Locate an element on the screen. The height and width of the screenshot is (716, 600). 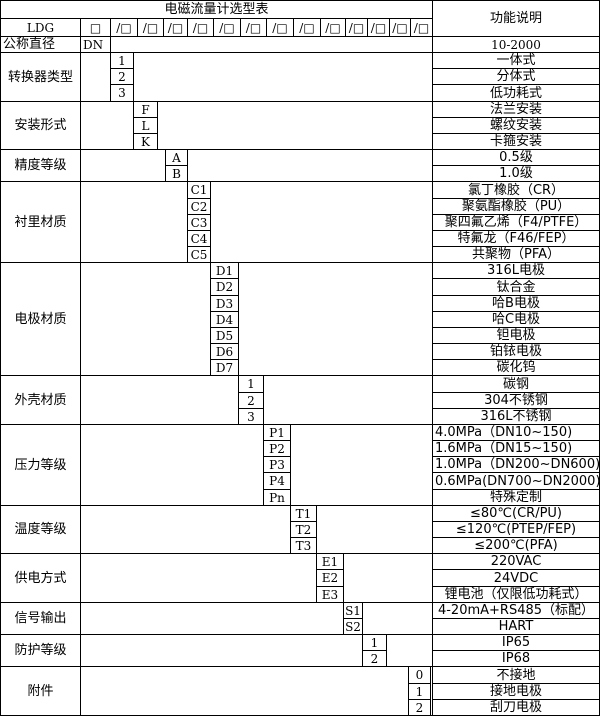
option-code: P2 is located at coordinates (277, 449).